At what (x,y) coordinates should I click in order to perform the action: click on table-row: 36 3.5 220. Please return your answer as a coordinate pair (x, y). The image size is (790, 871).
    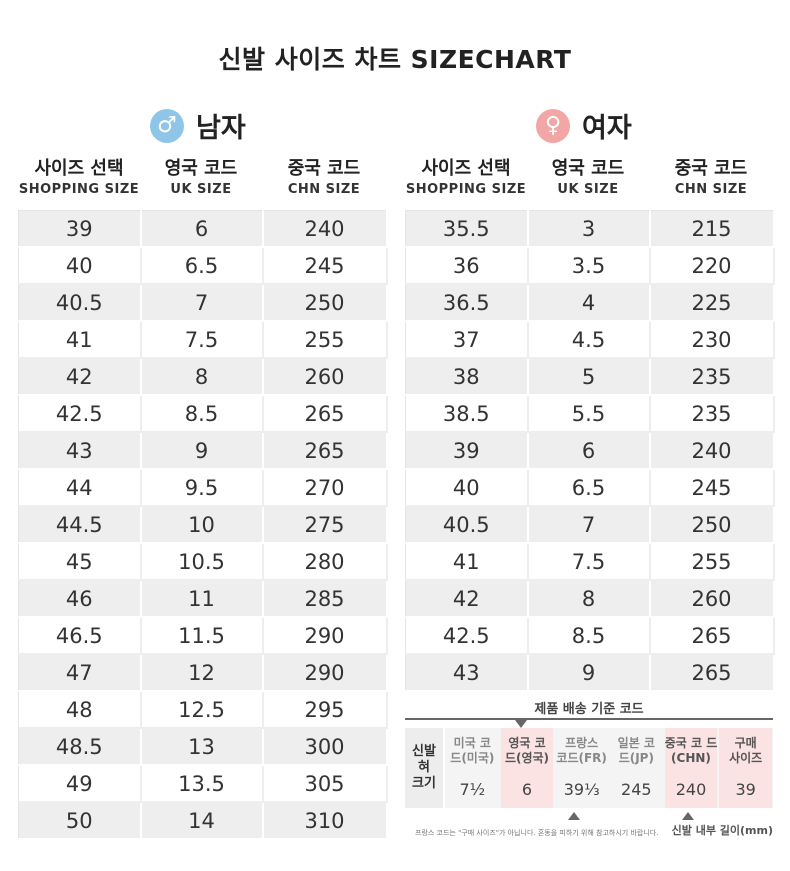
    Looking at the image, I should click on (590, 266).